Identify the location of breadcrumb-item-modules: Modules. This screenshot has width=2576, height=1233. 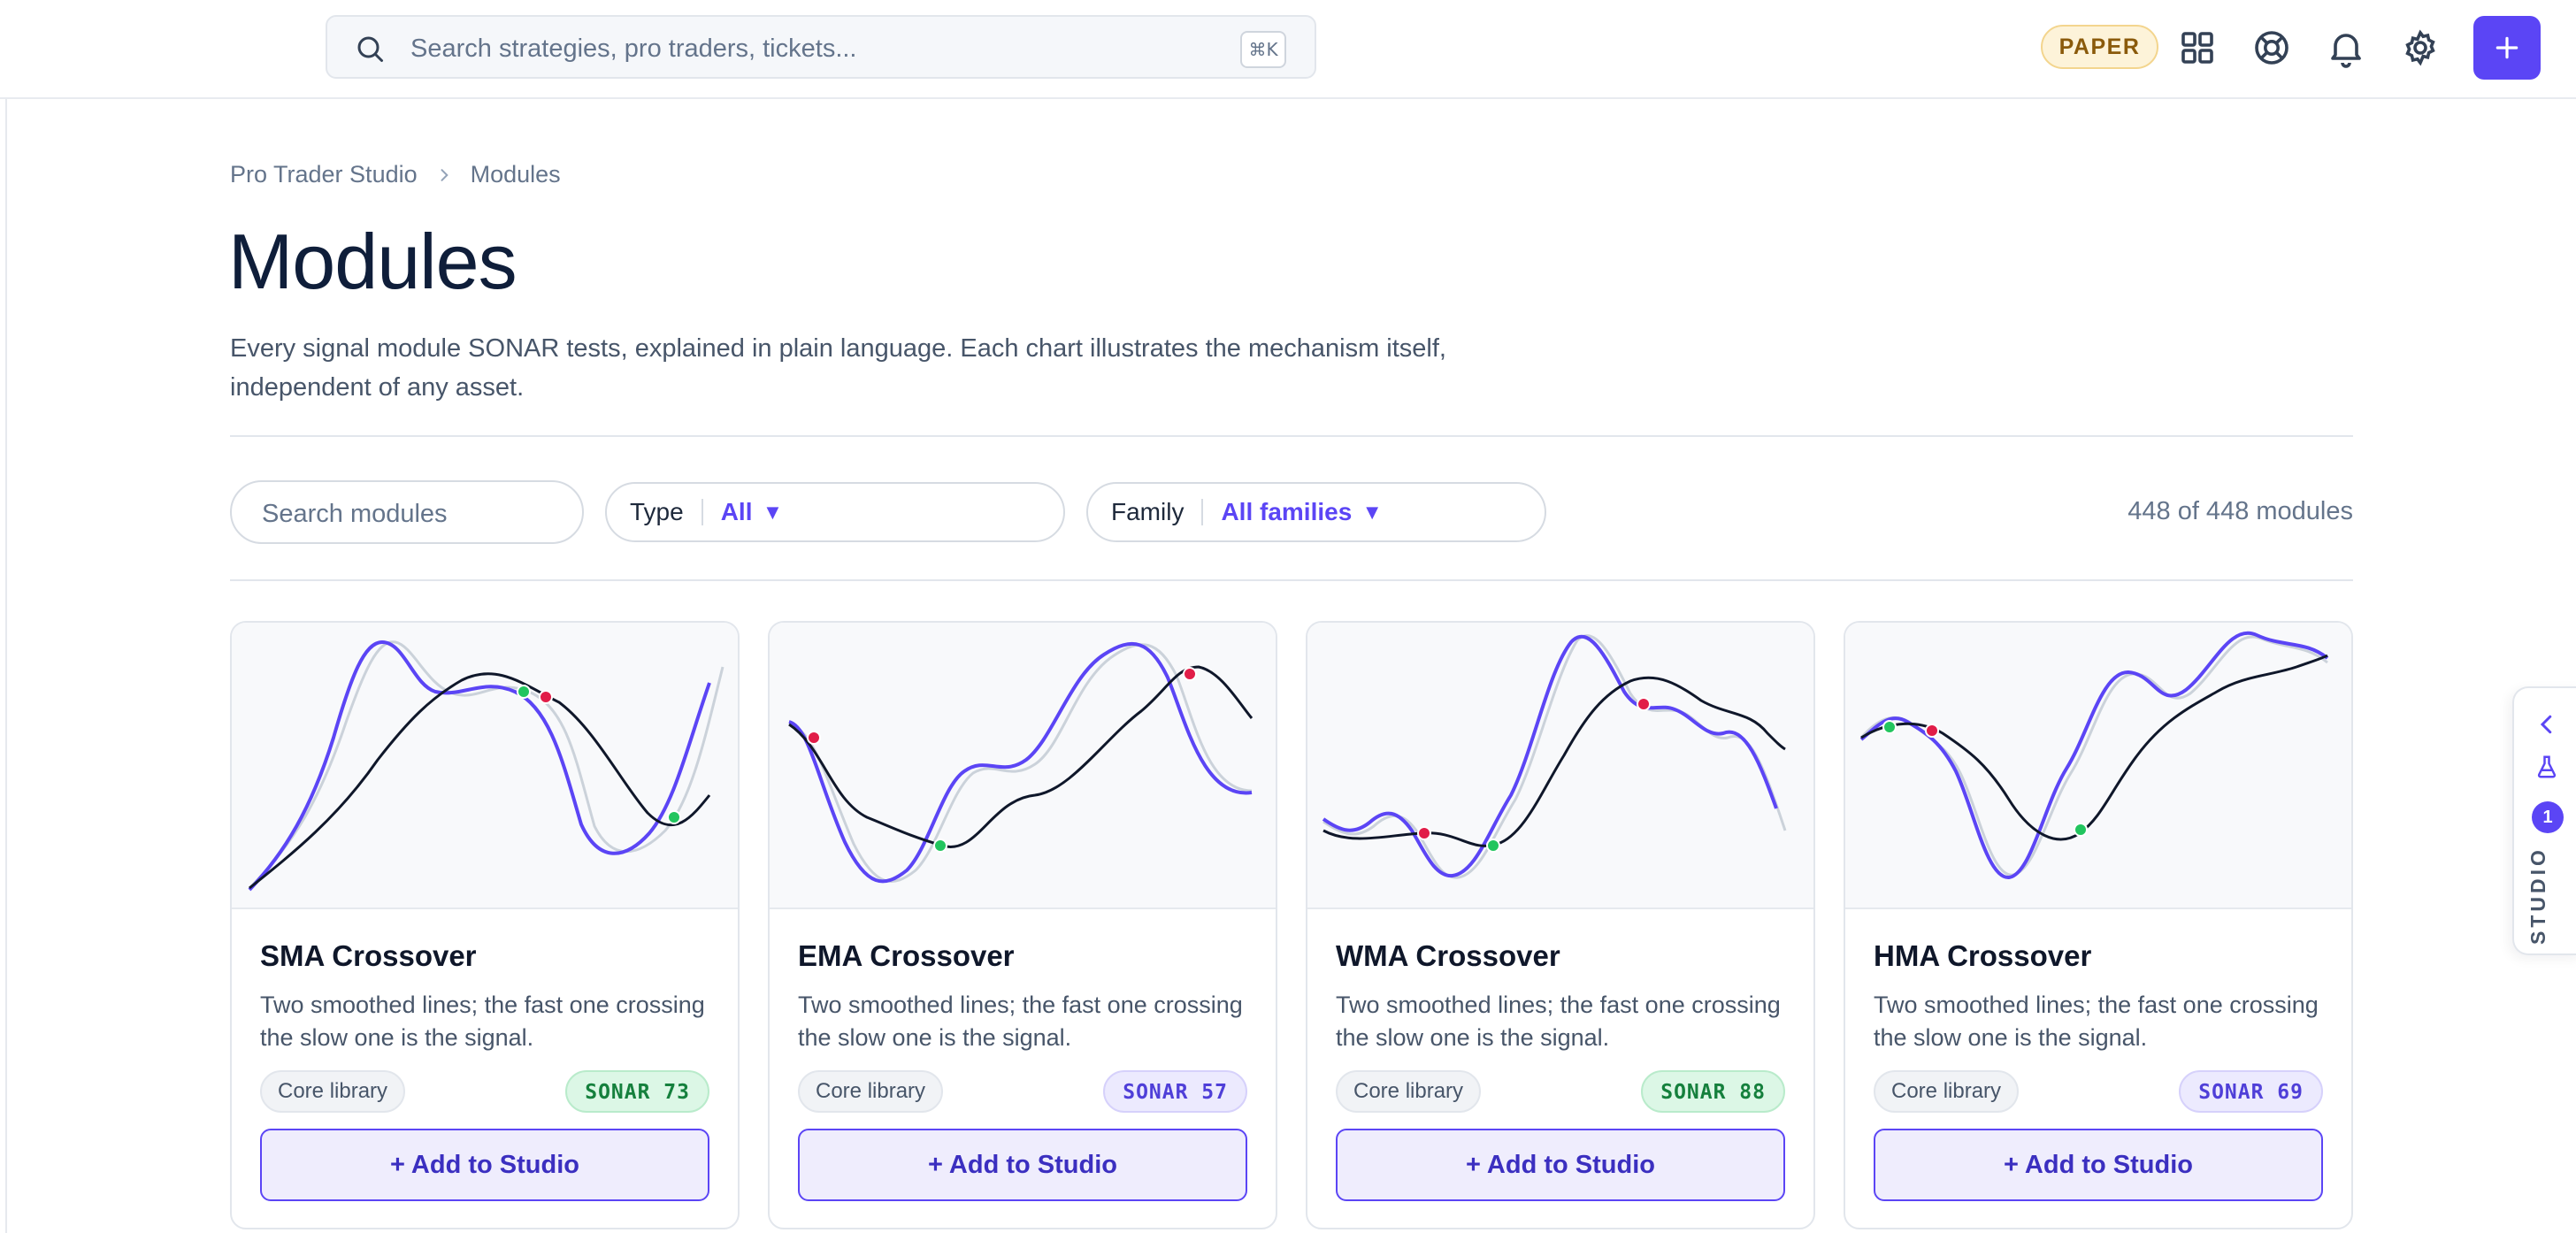
(515, 174).